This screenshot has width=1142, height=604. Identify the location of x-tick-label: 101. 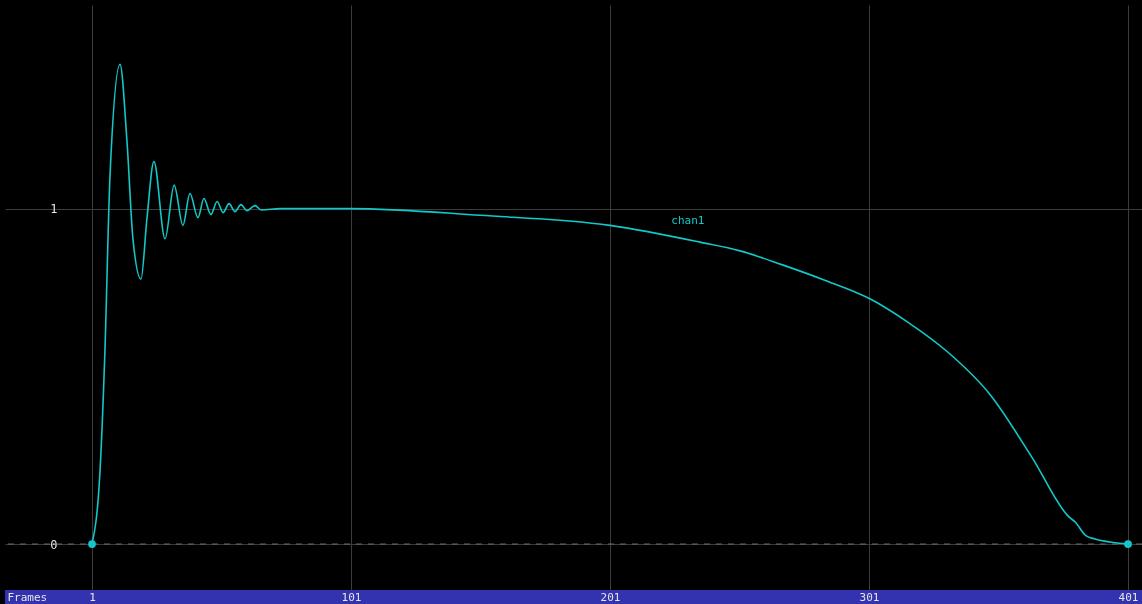
(351, 597).